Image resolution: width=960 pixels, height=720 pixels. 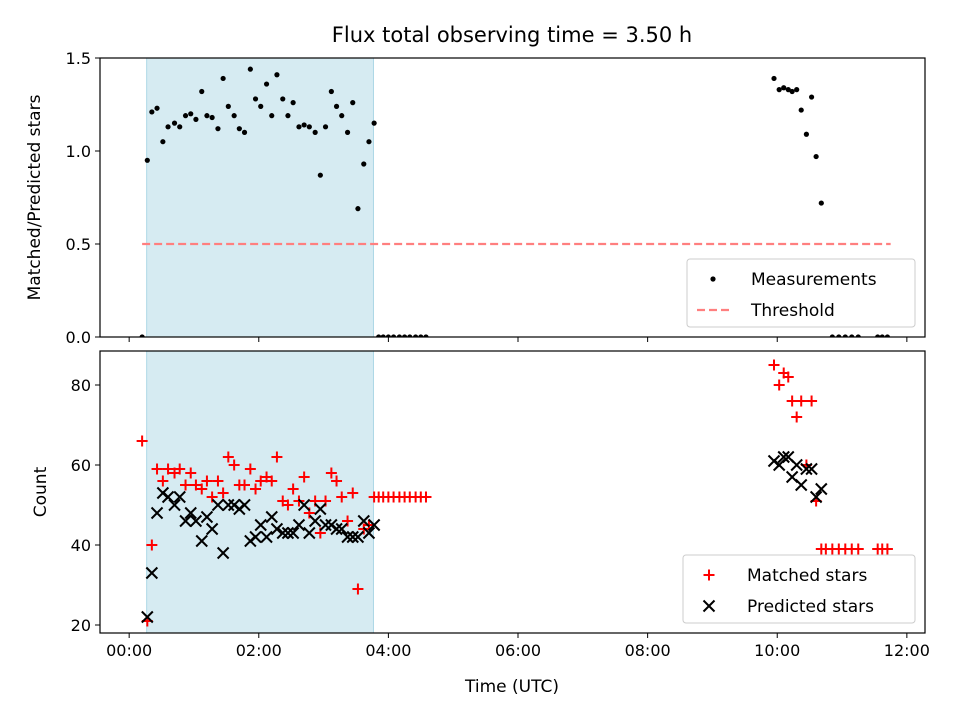 What do you see at coordinates (81, 545) in the screenshot?
I see `y-tick-label: 40` at bounding box center [81, 545].